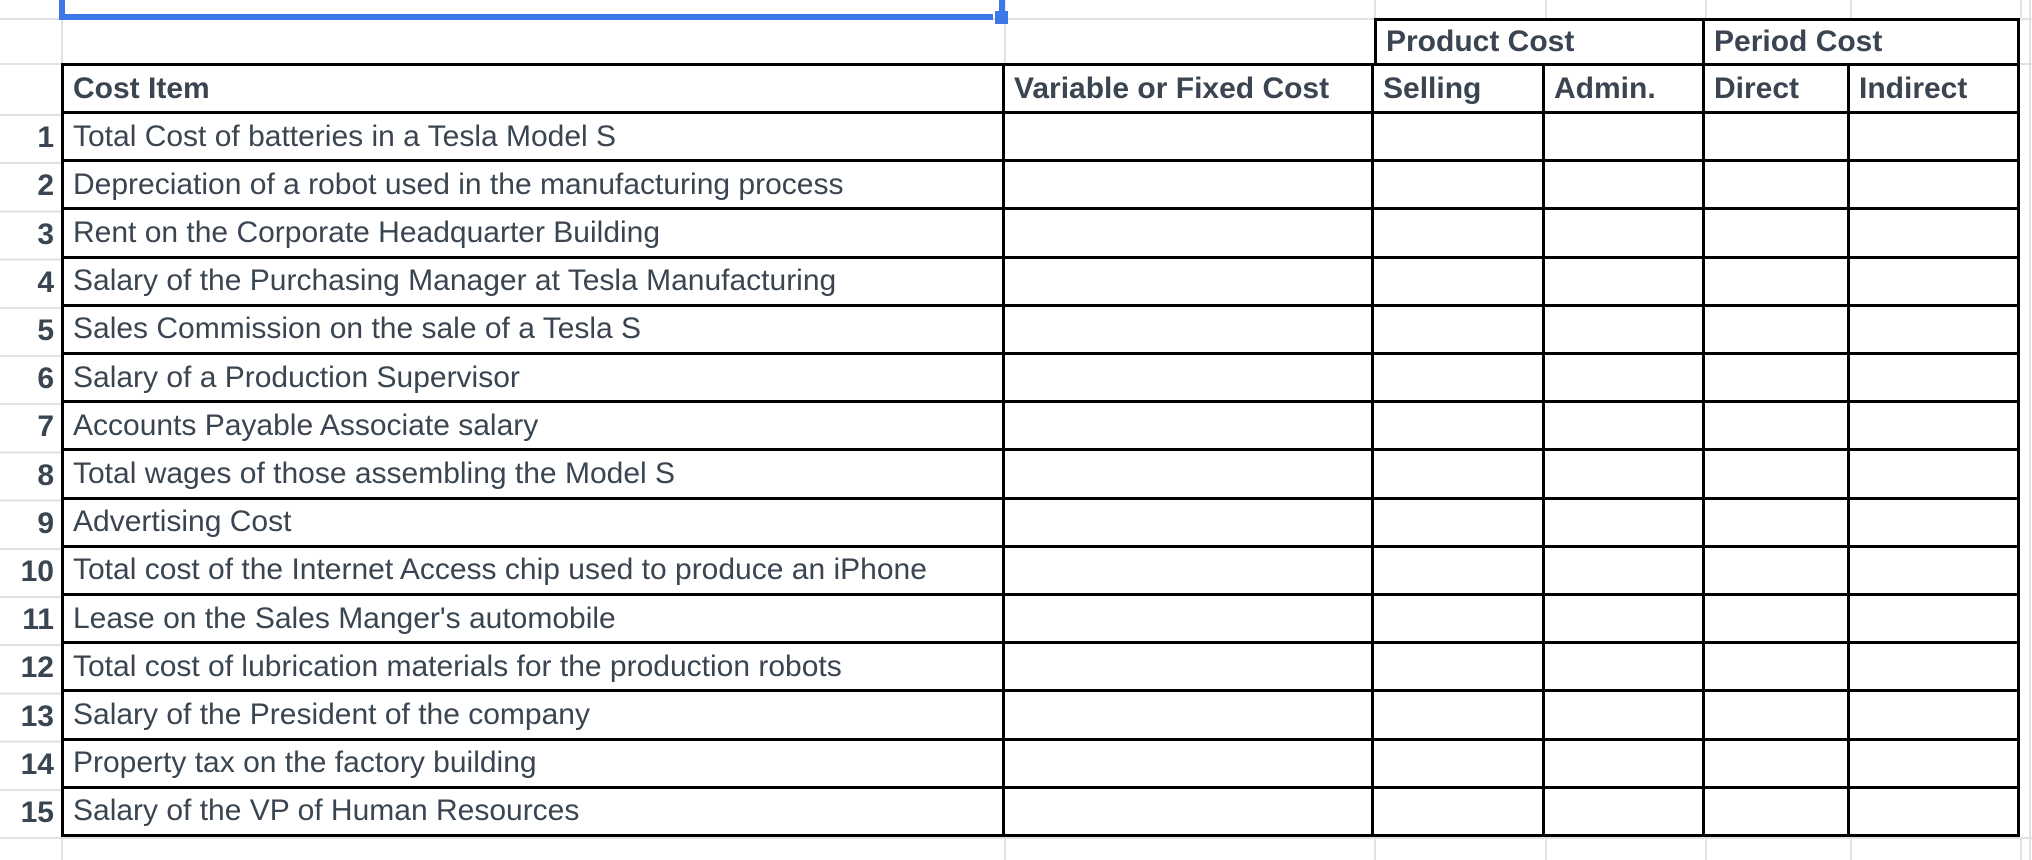 This screenshot has height=860, width=2032. I want to click on cost-item-cell: Salary of the VP of Human Resources, so click(533, 813).